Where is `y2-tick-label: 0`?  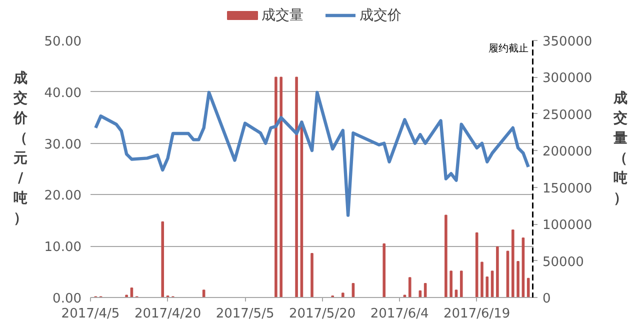 y2-tick-label: 0 is located at coordinates (546, 299).